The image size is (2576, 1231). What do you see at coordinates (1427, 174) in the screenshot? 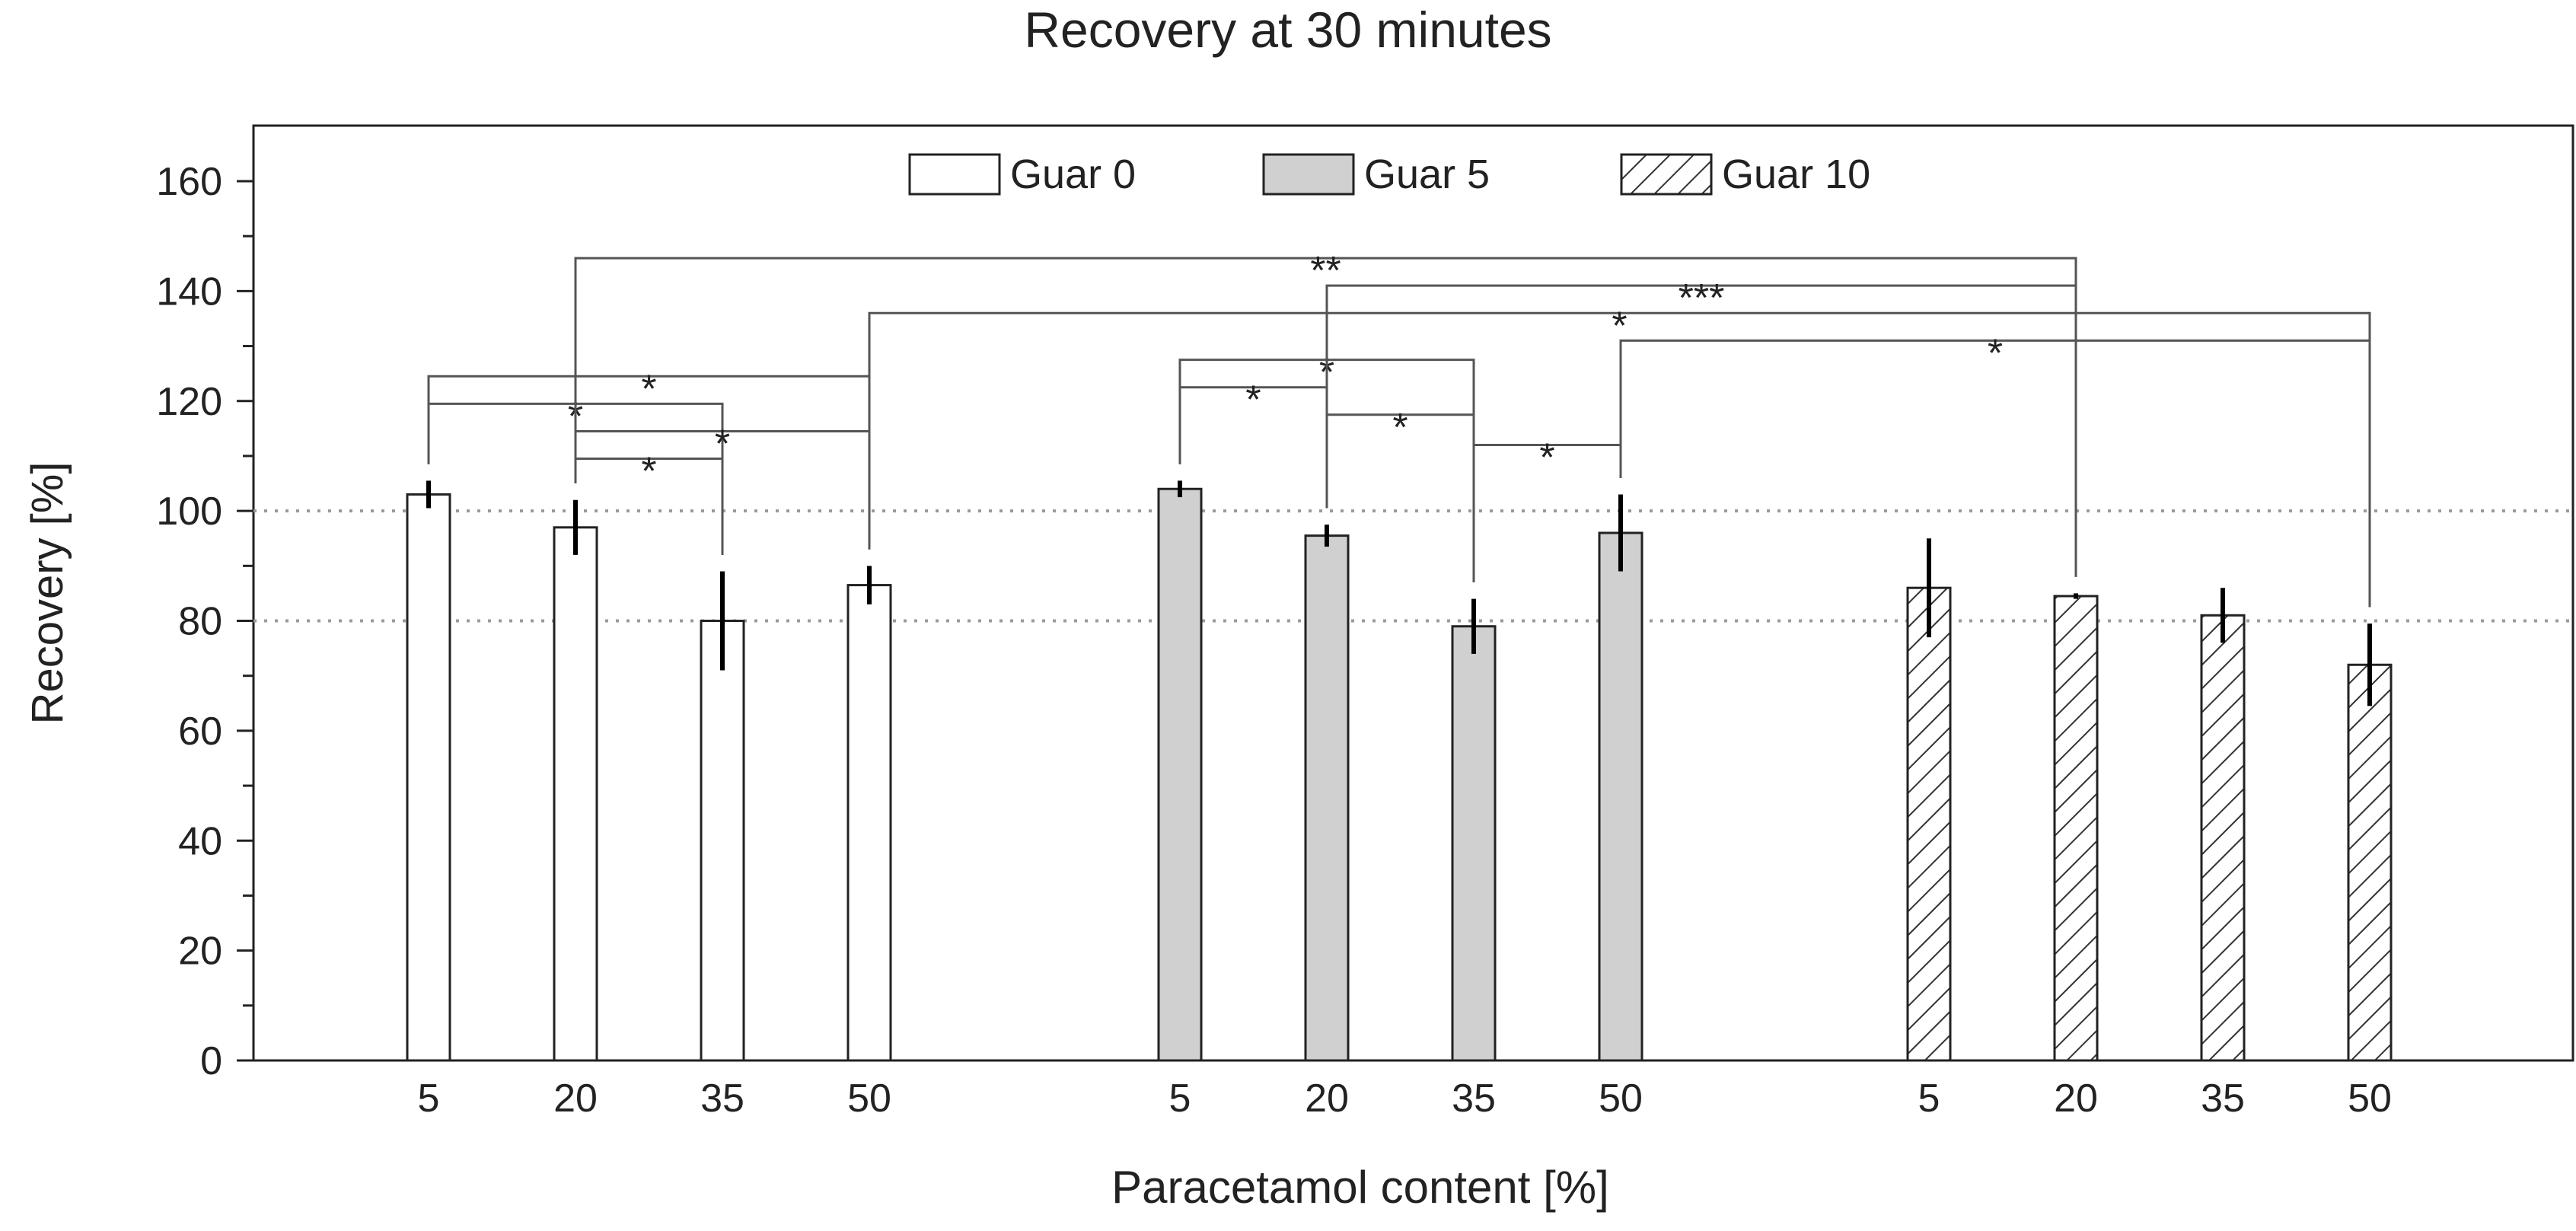
I see `legend-label: Guar 5` at bounding box center [1427, 174].